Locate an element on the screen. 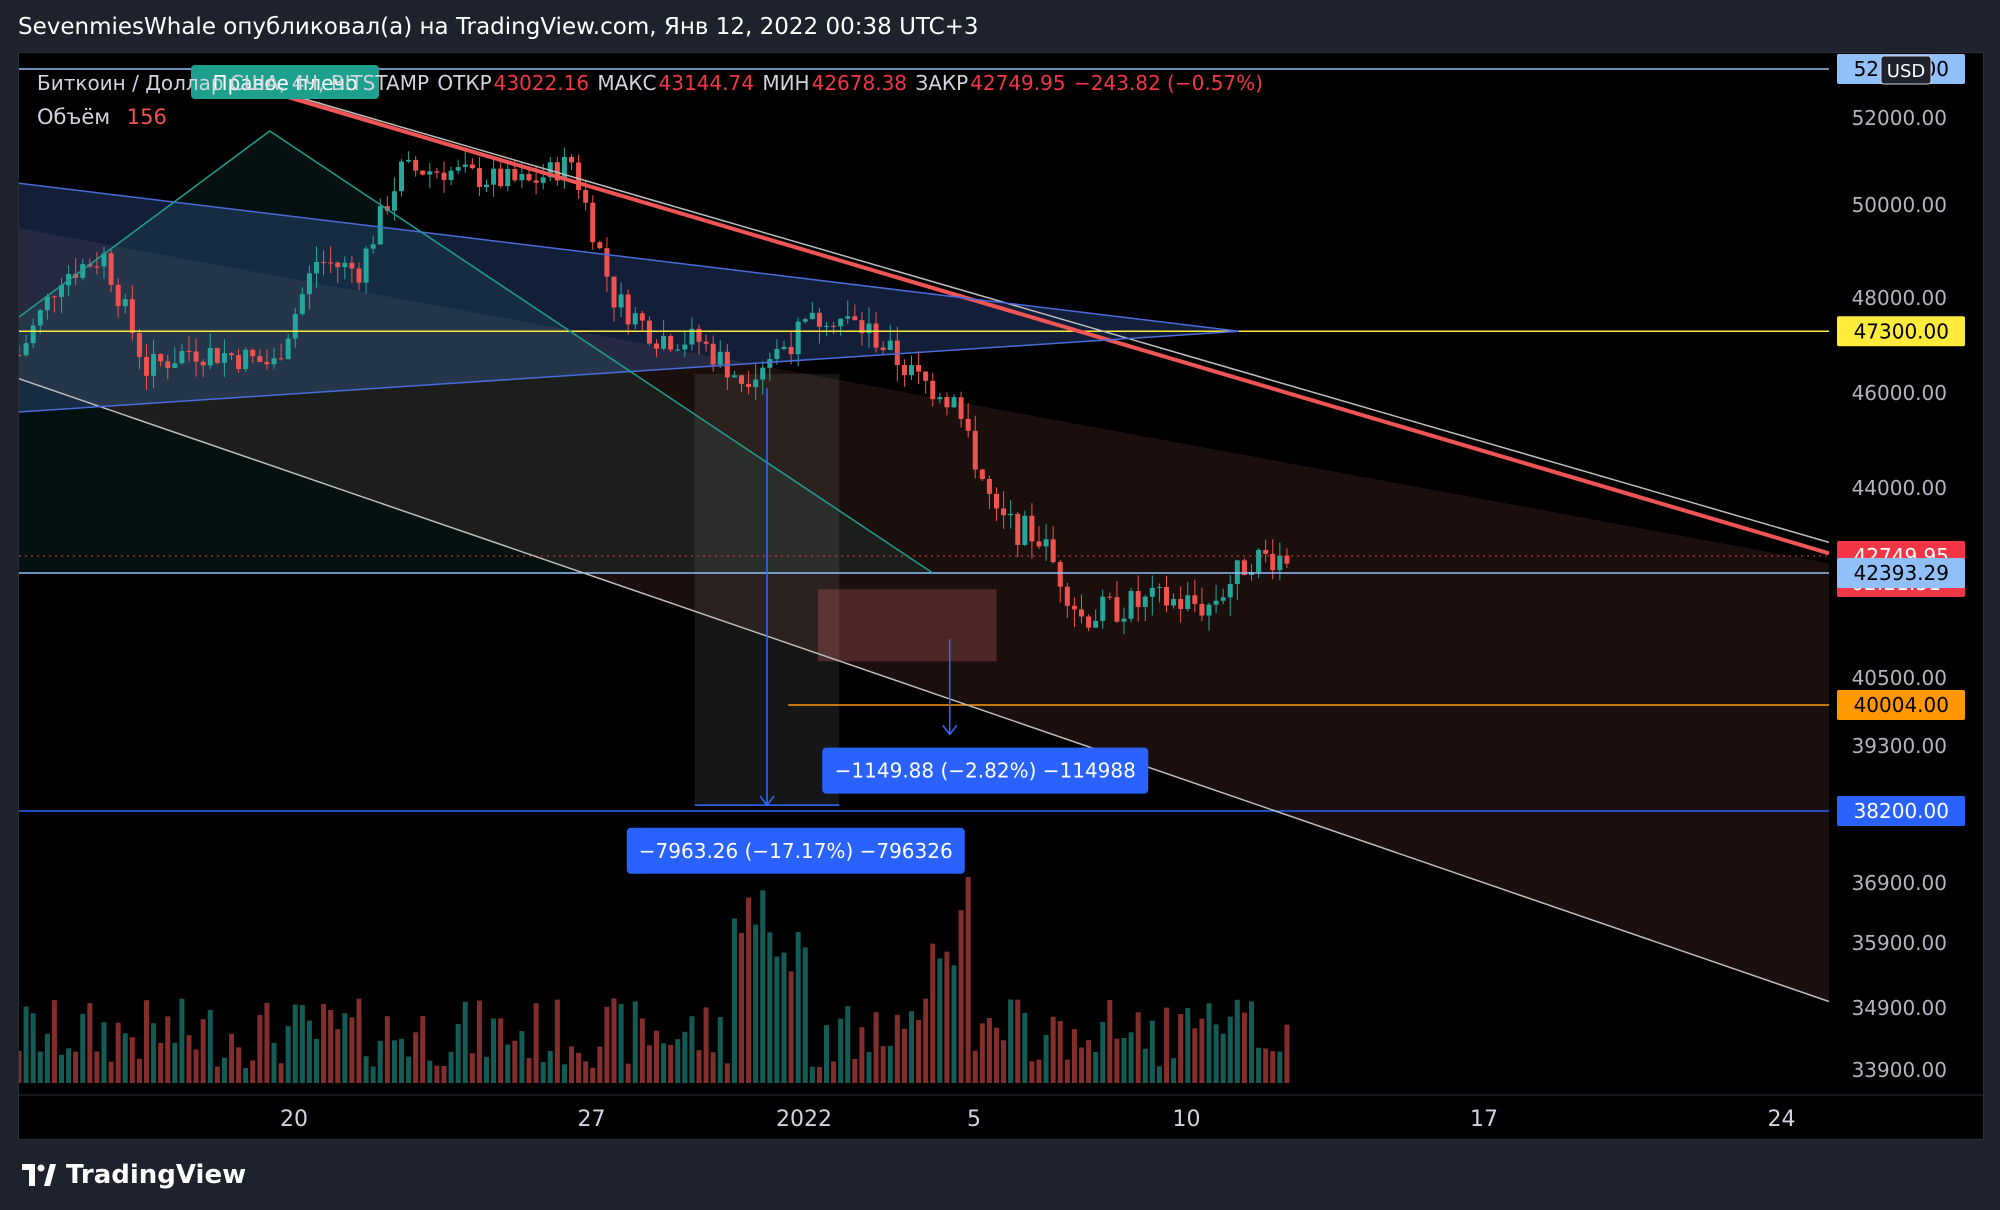 The height and width of the screenshot is (1210, 2000). x-tick-label: 20 is located at coordinates (294, 1119).